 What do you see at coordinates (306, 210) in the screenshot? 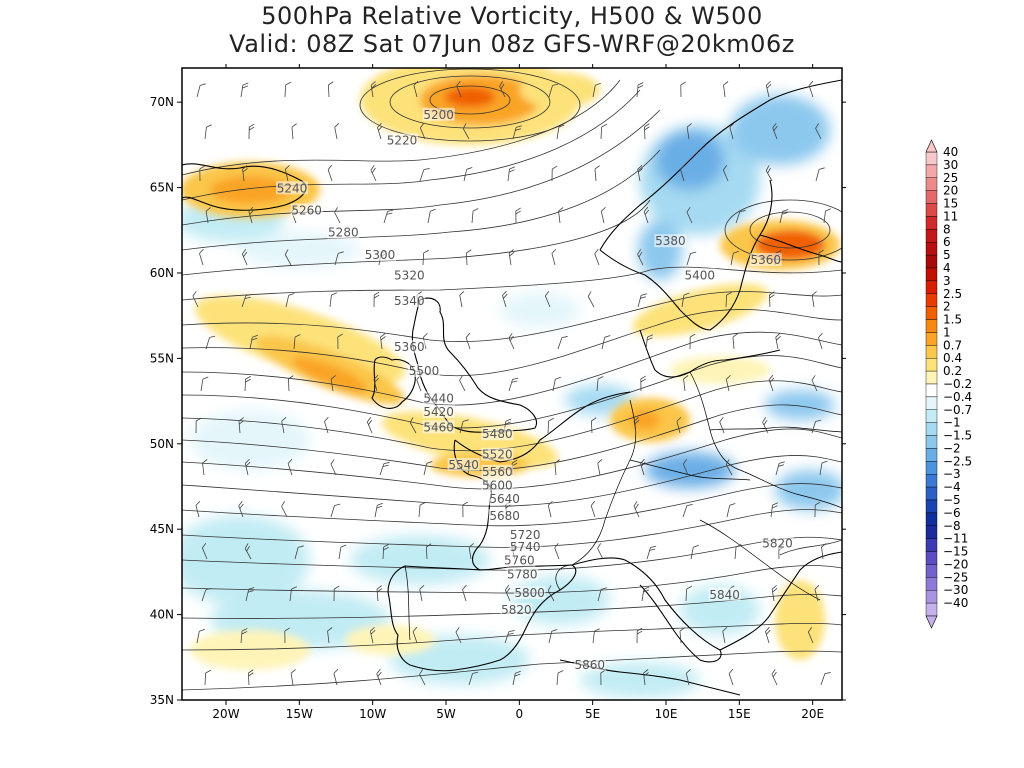
I see `contour-label: 5260` at bounding box center [306, 210].